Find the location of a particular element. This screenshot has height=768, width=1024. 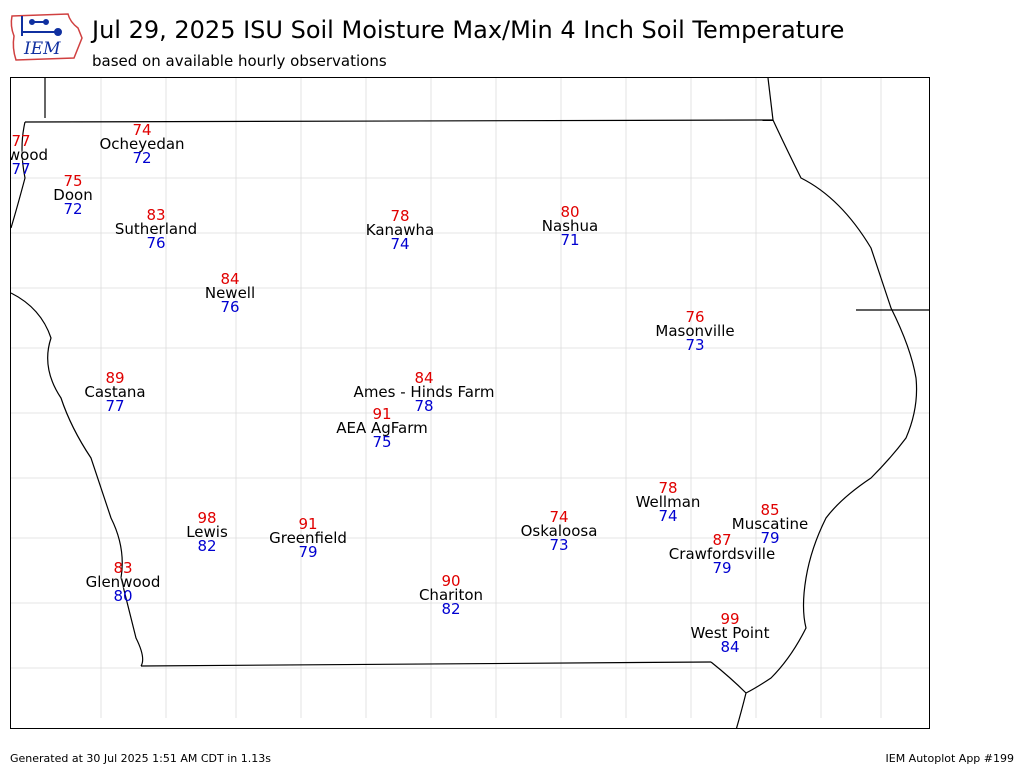

station-name: Greenfield is located at coordinates (308, 538).